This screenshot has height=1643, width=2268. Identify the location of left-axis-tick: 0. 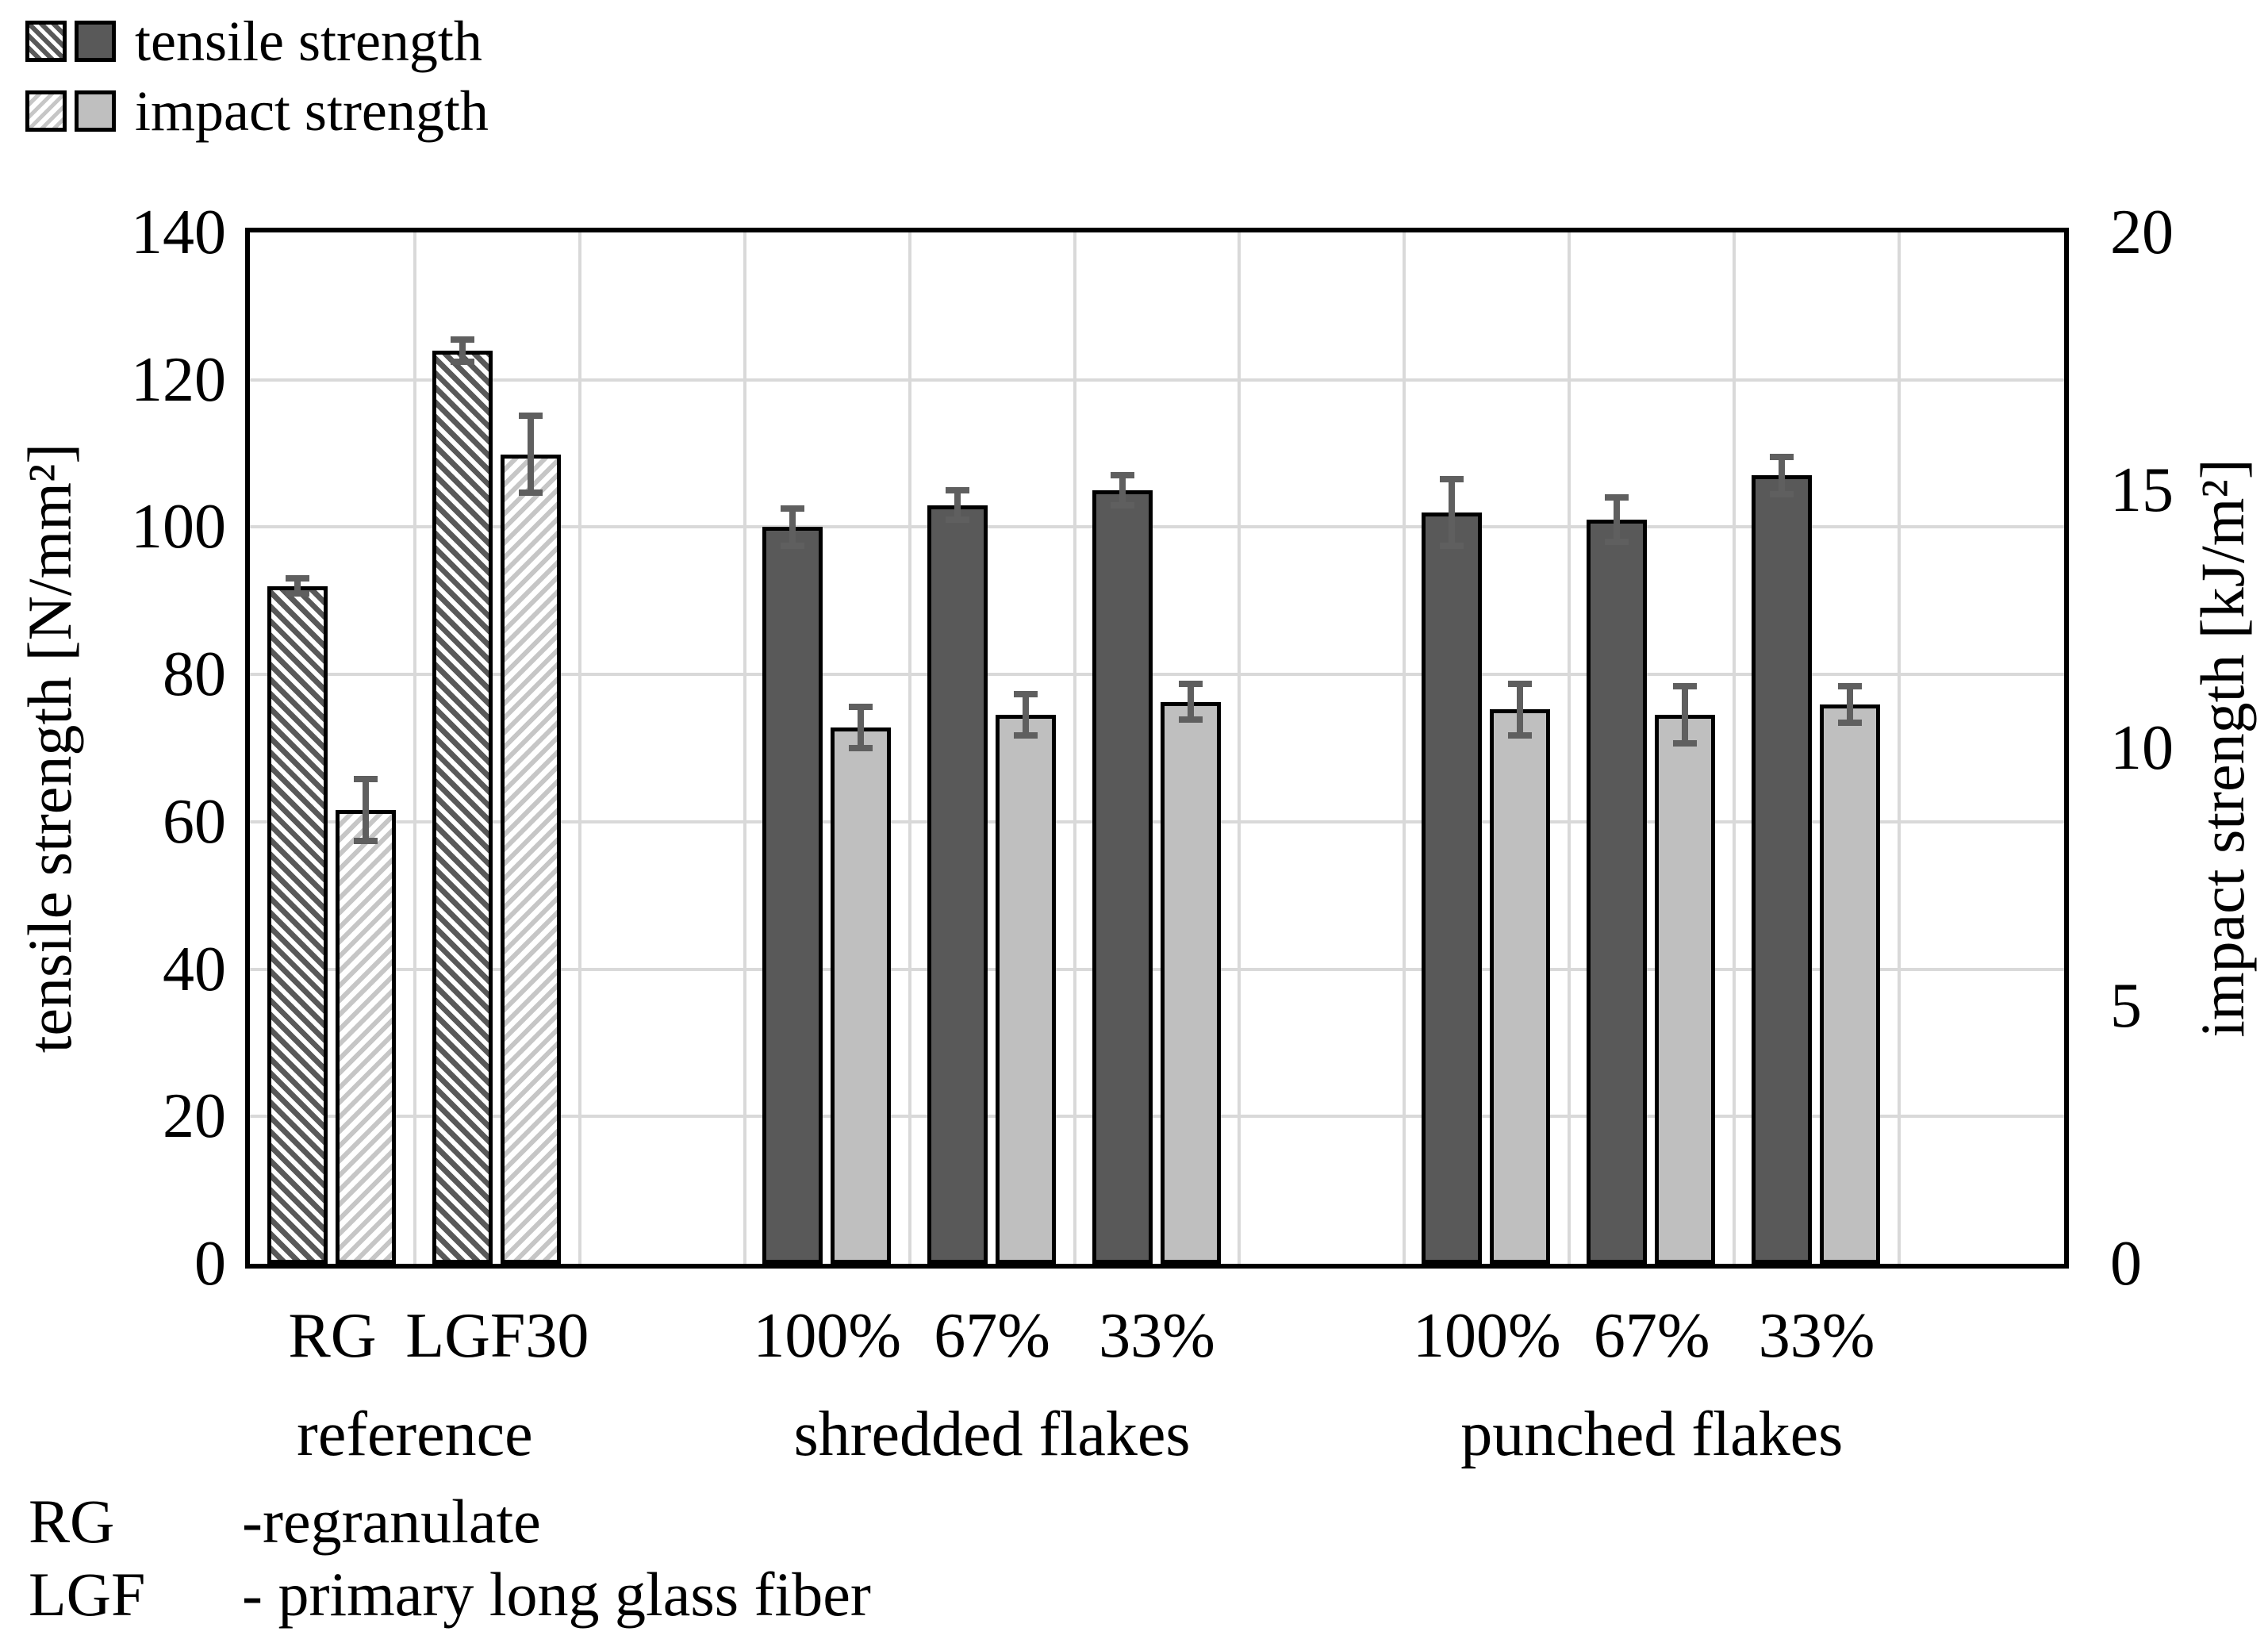
(210, 1264).